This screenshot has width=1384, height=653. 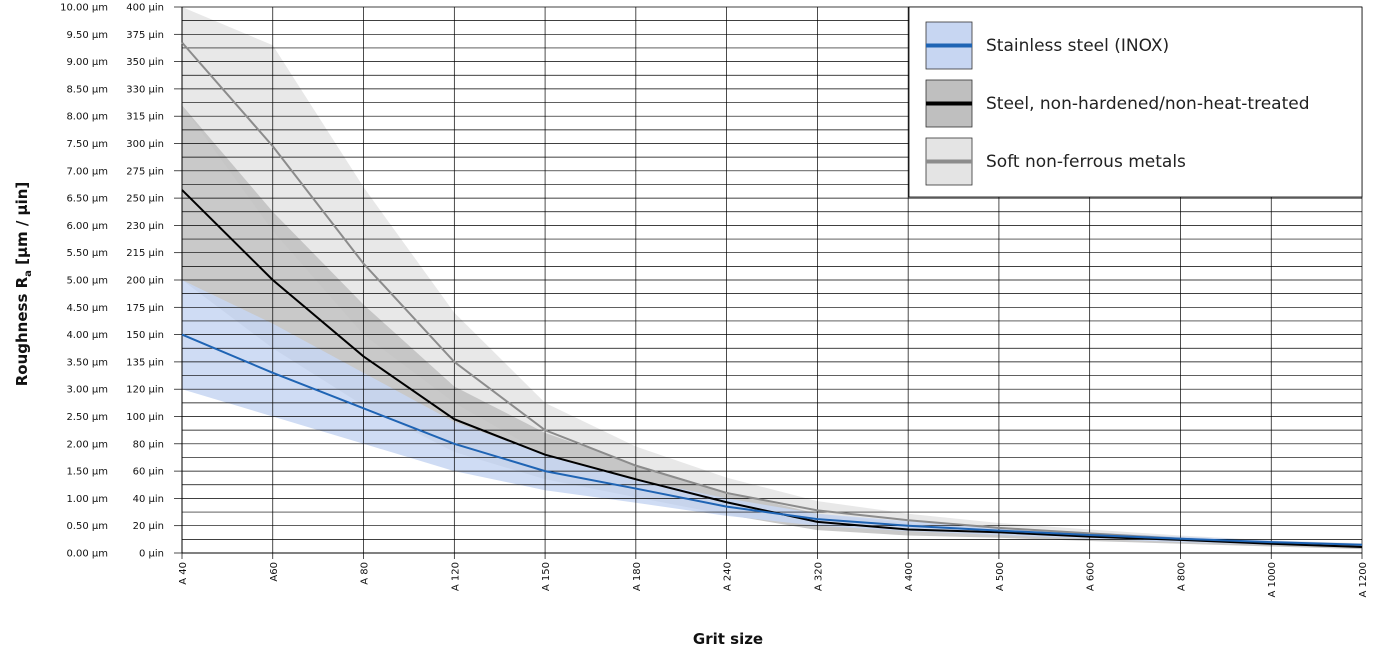 I want to click on y-tick-label-uin: 250 µin, so click(x=145, y=199).